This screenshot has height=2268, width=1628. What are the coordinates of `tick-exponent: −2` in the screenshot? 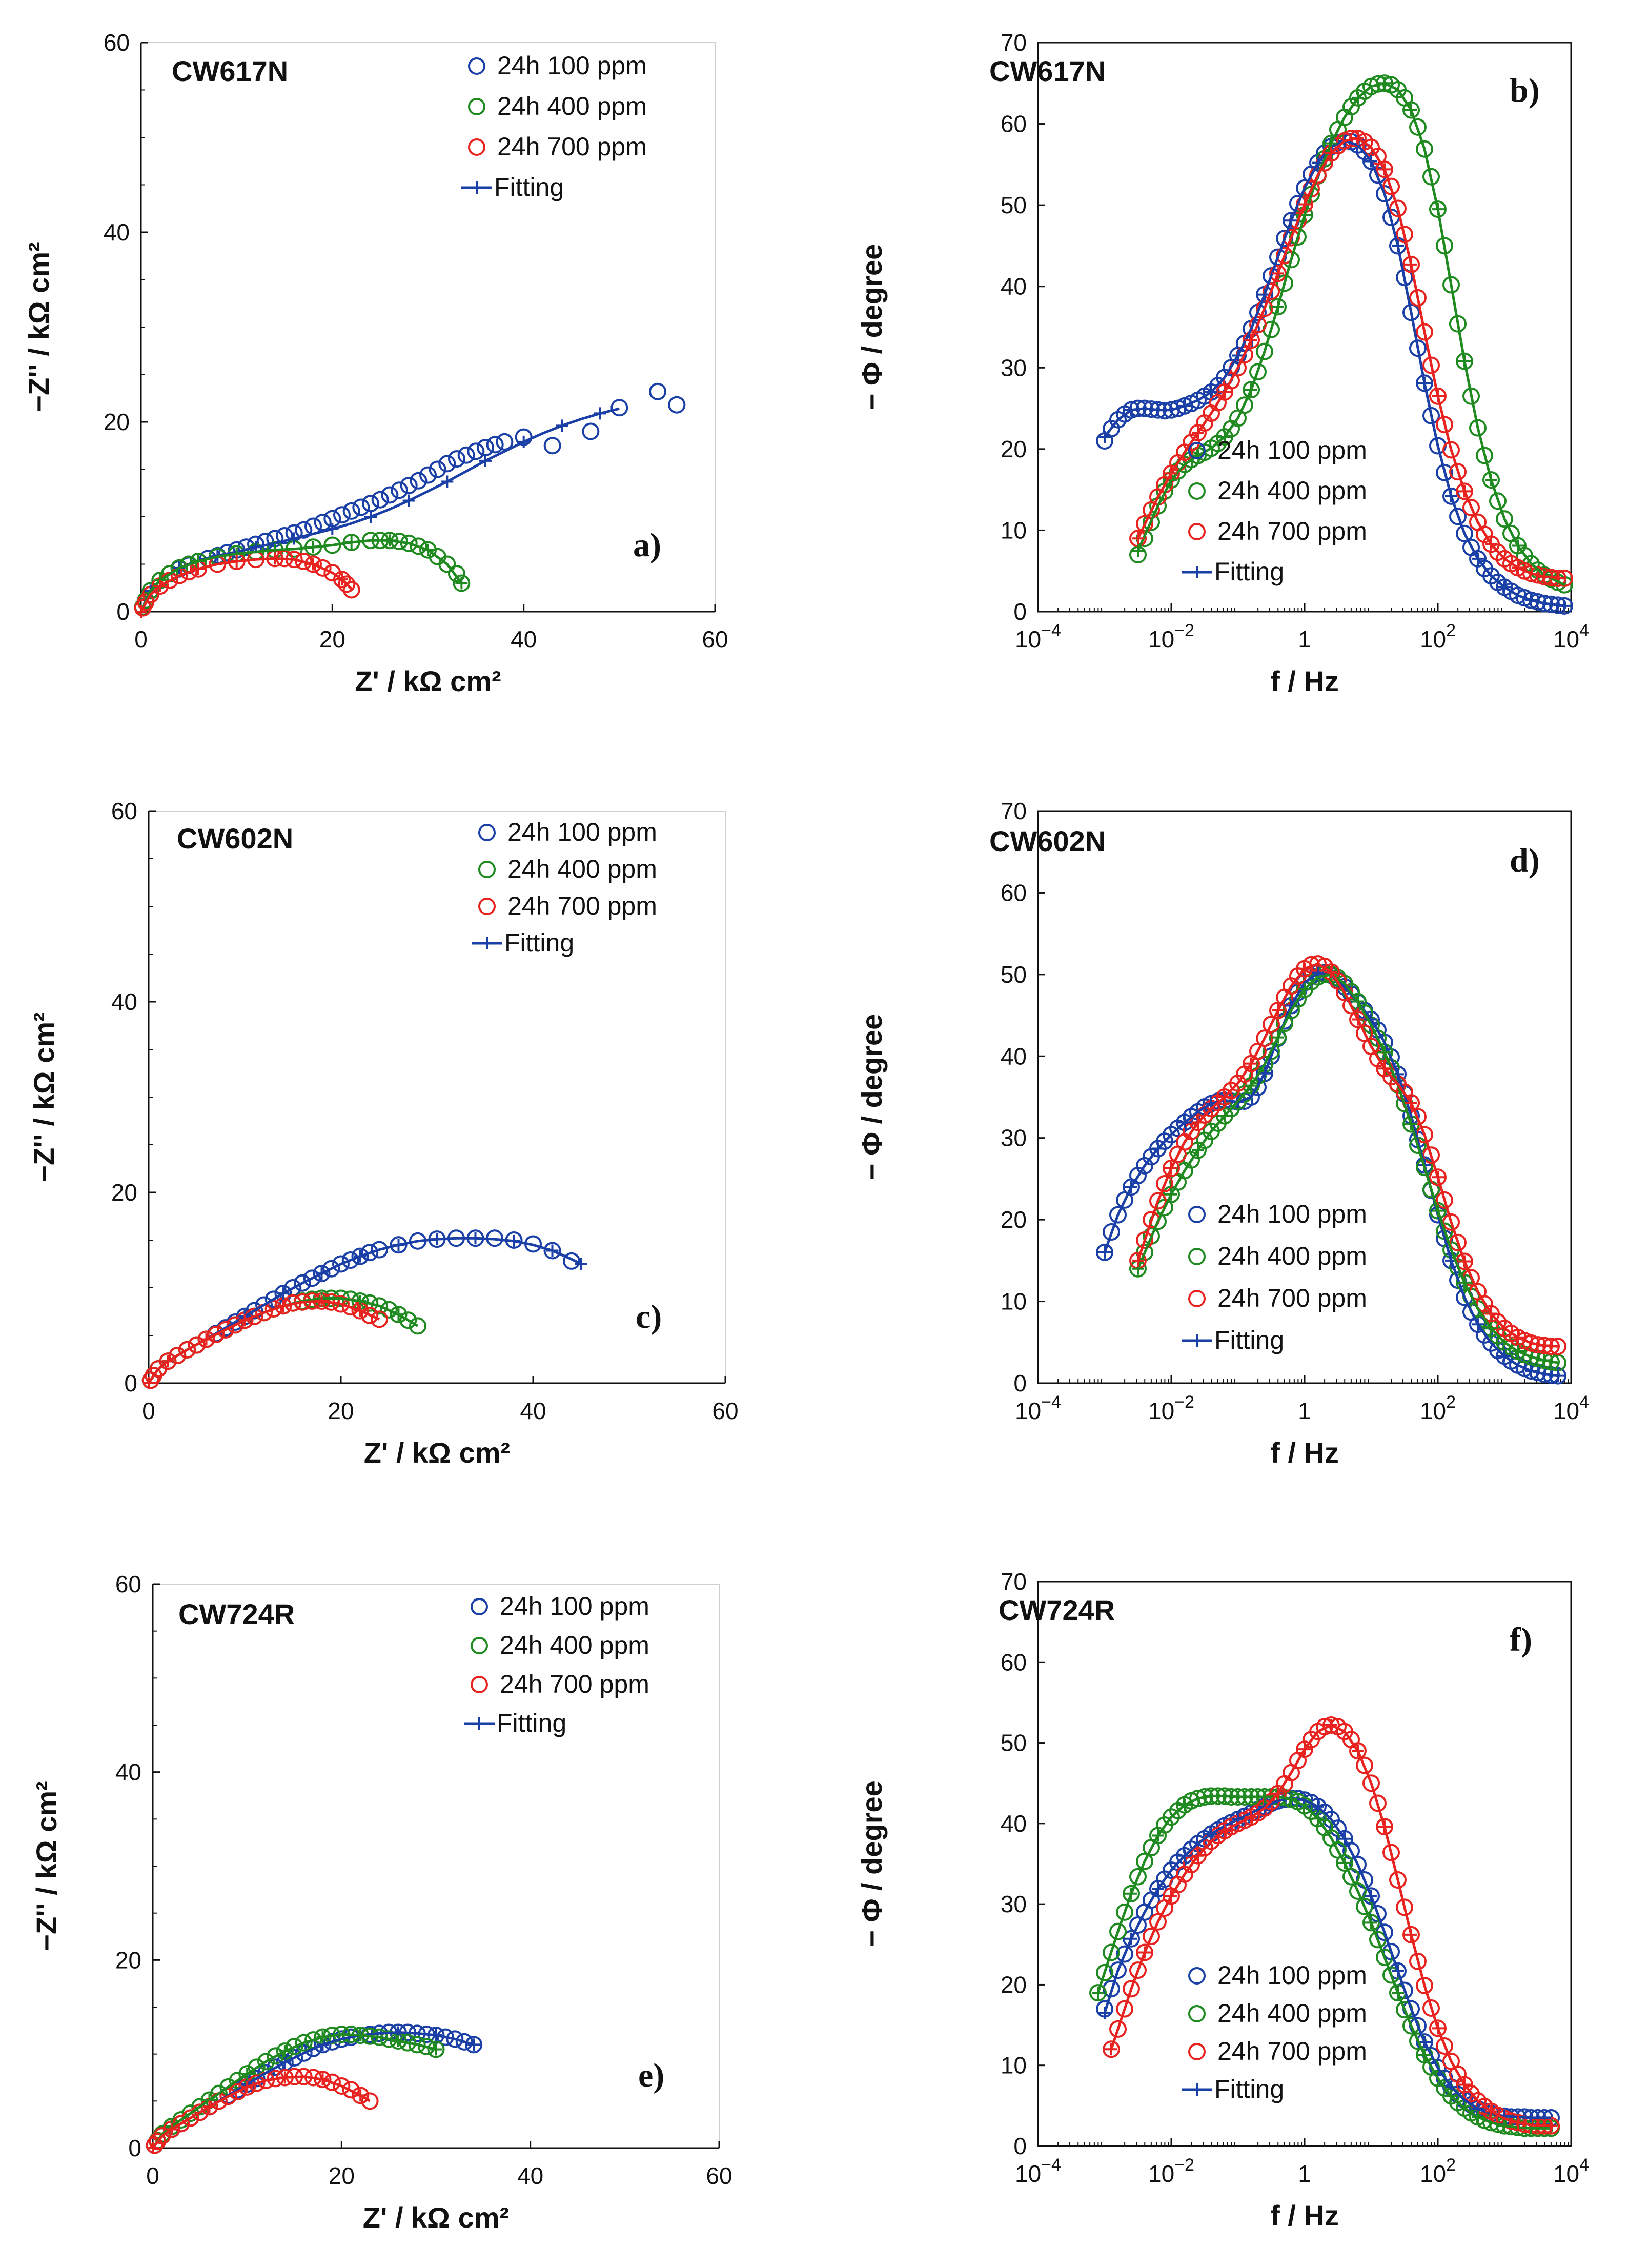 It's located at (1184, 1402).